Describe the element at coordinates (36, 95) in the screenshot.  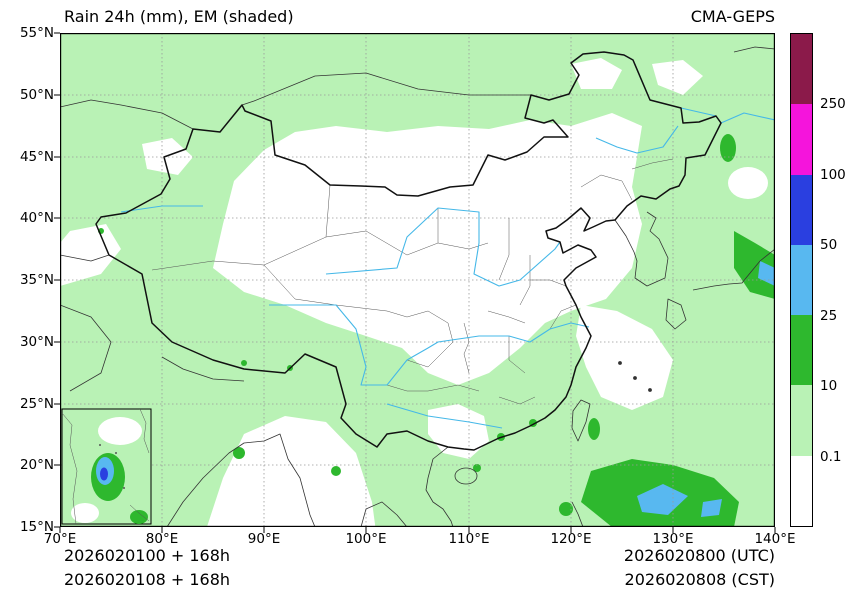
I see `y-tick-label: 50°N` at that location.